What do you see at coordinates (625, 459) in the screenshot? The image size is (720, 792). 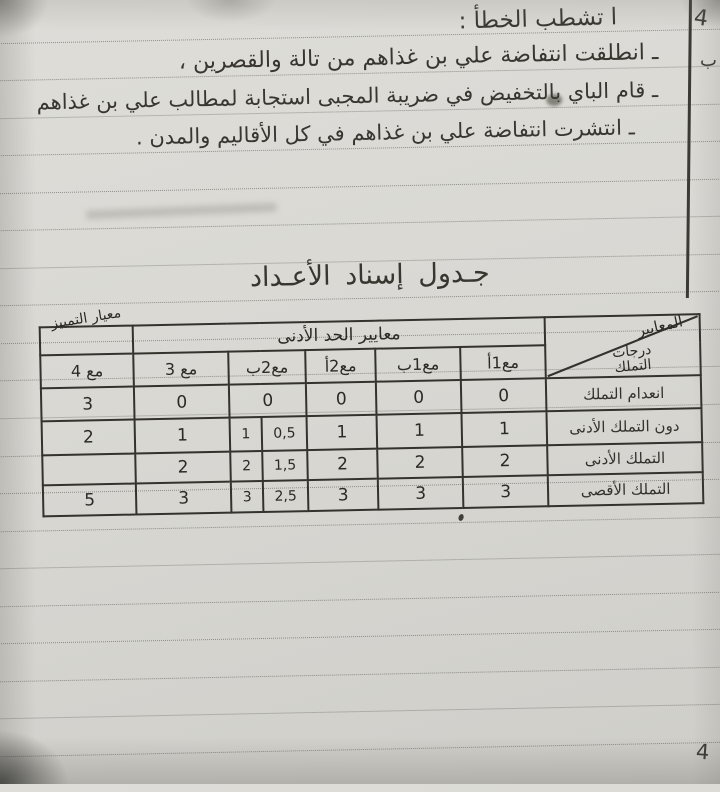 I see `row-label-minimum-mastery: التملك الأدنى` at bounding box center [625, 459].